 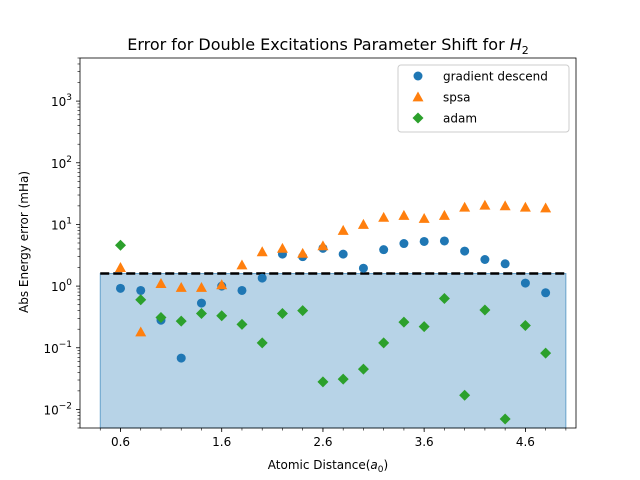 I want to click on x-tick-label: 0.6, so click(x=120, y=442).